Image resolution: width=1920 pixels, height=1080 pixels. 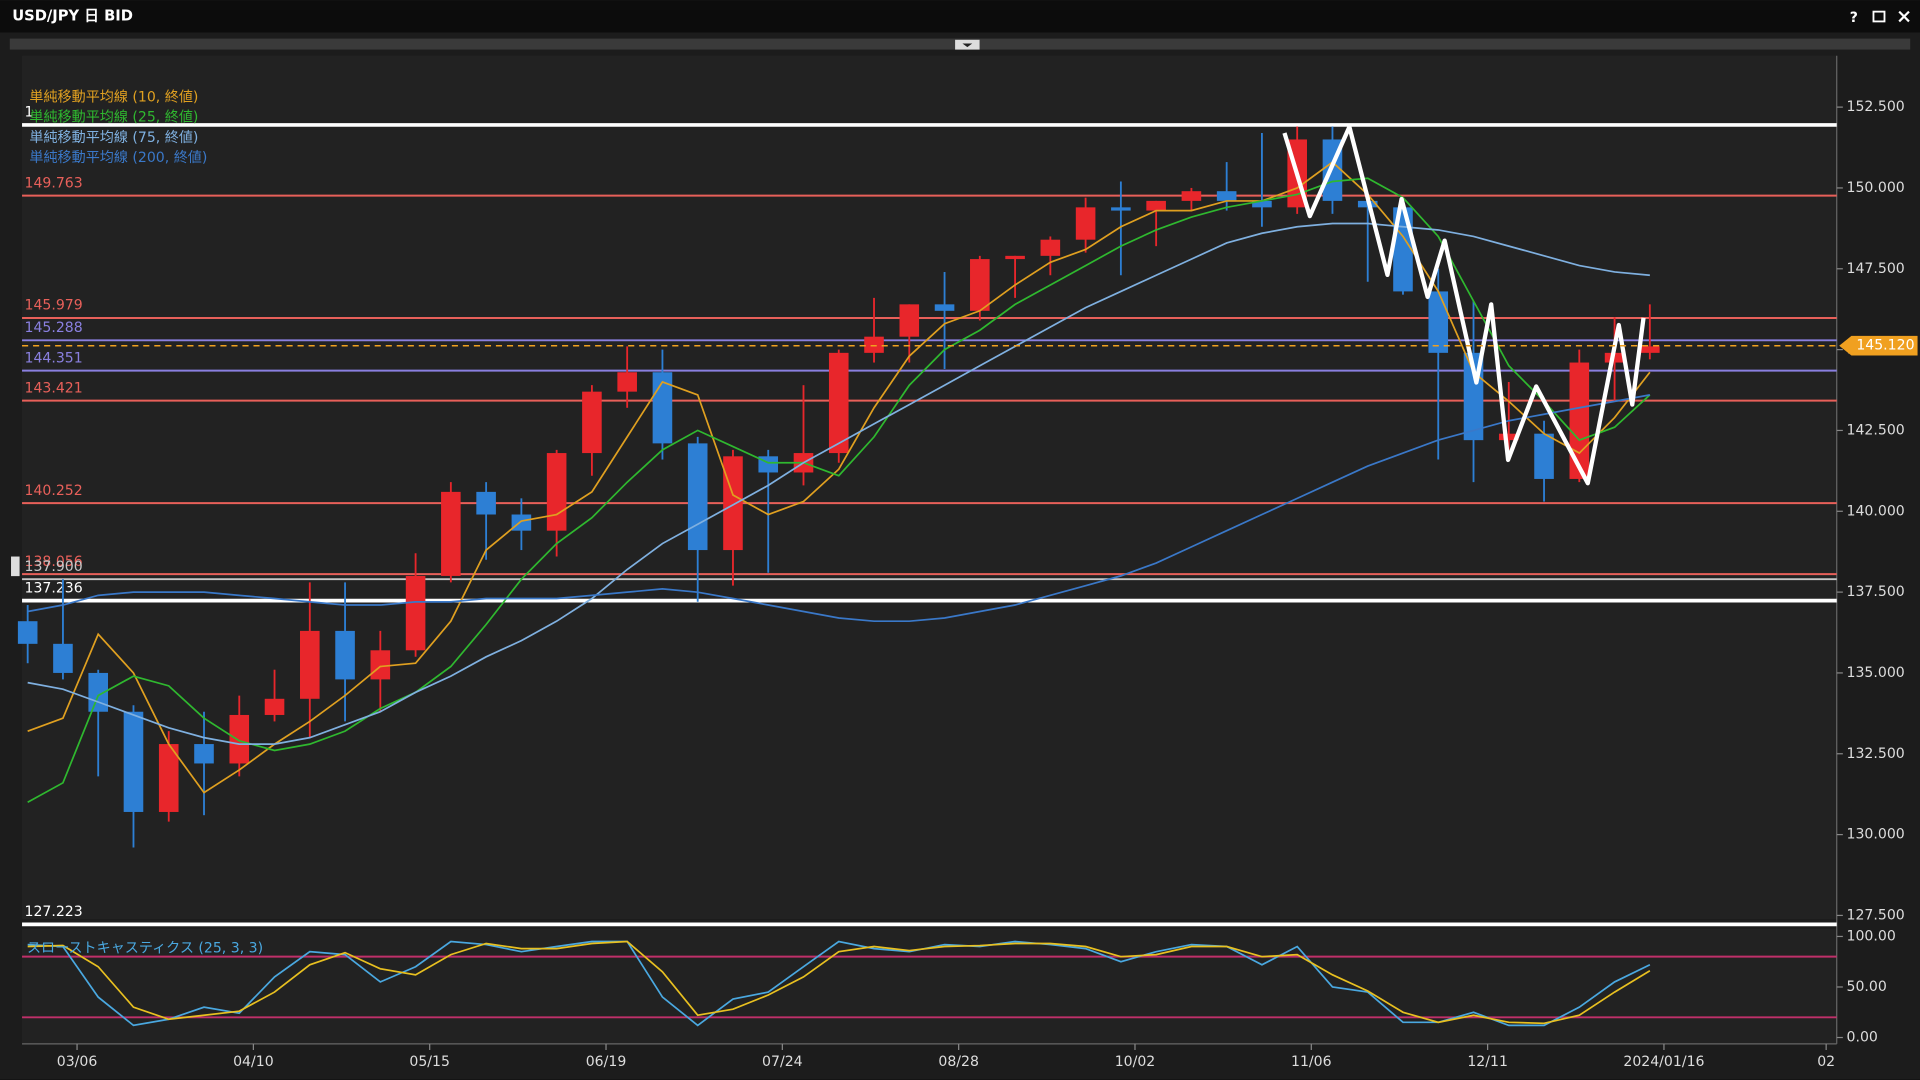 I want to click on x-tick-label: 10/02, so click(x=1135, y=1062).